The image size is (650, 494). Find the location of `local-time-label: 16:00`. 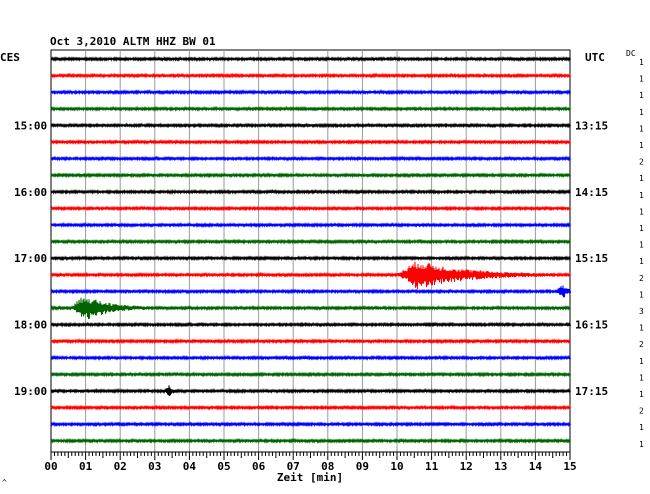

local-time-label: 16:00 is located at coordinates (30, 192).